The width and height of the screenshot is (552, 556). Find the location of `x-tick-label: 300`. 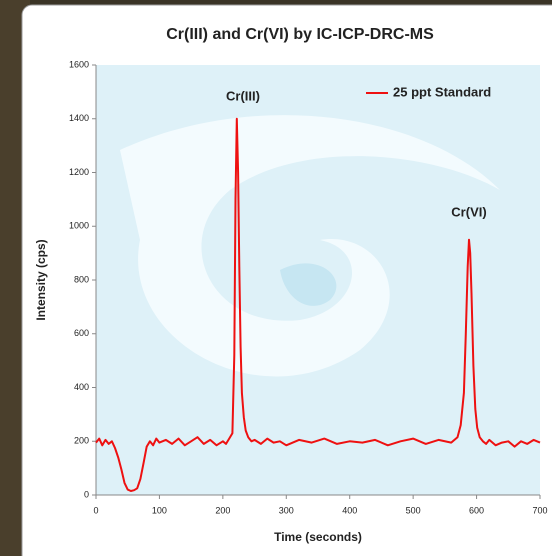

x-tick-label: 300 is located at coordinates (286, 510).